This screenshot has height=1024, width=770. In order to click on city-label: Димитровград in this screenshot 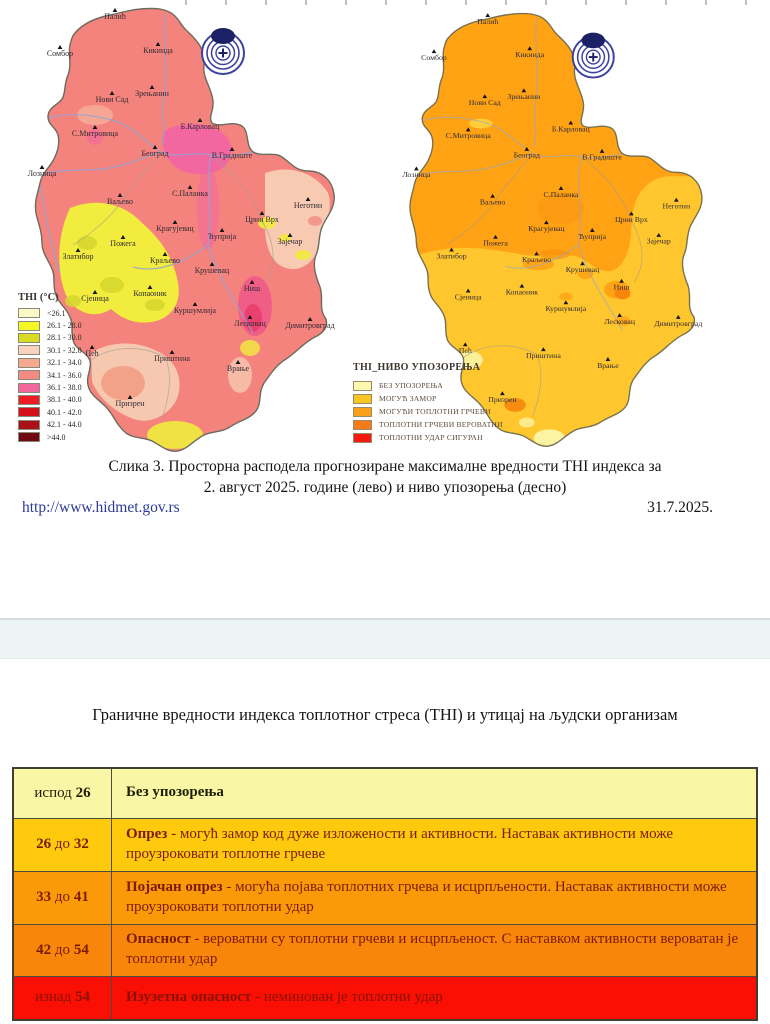, I will do `click(678, 323)`.